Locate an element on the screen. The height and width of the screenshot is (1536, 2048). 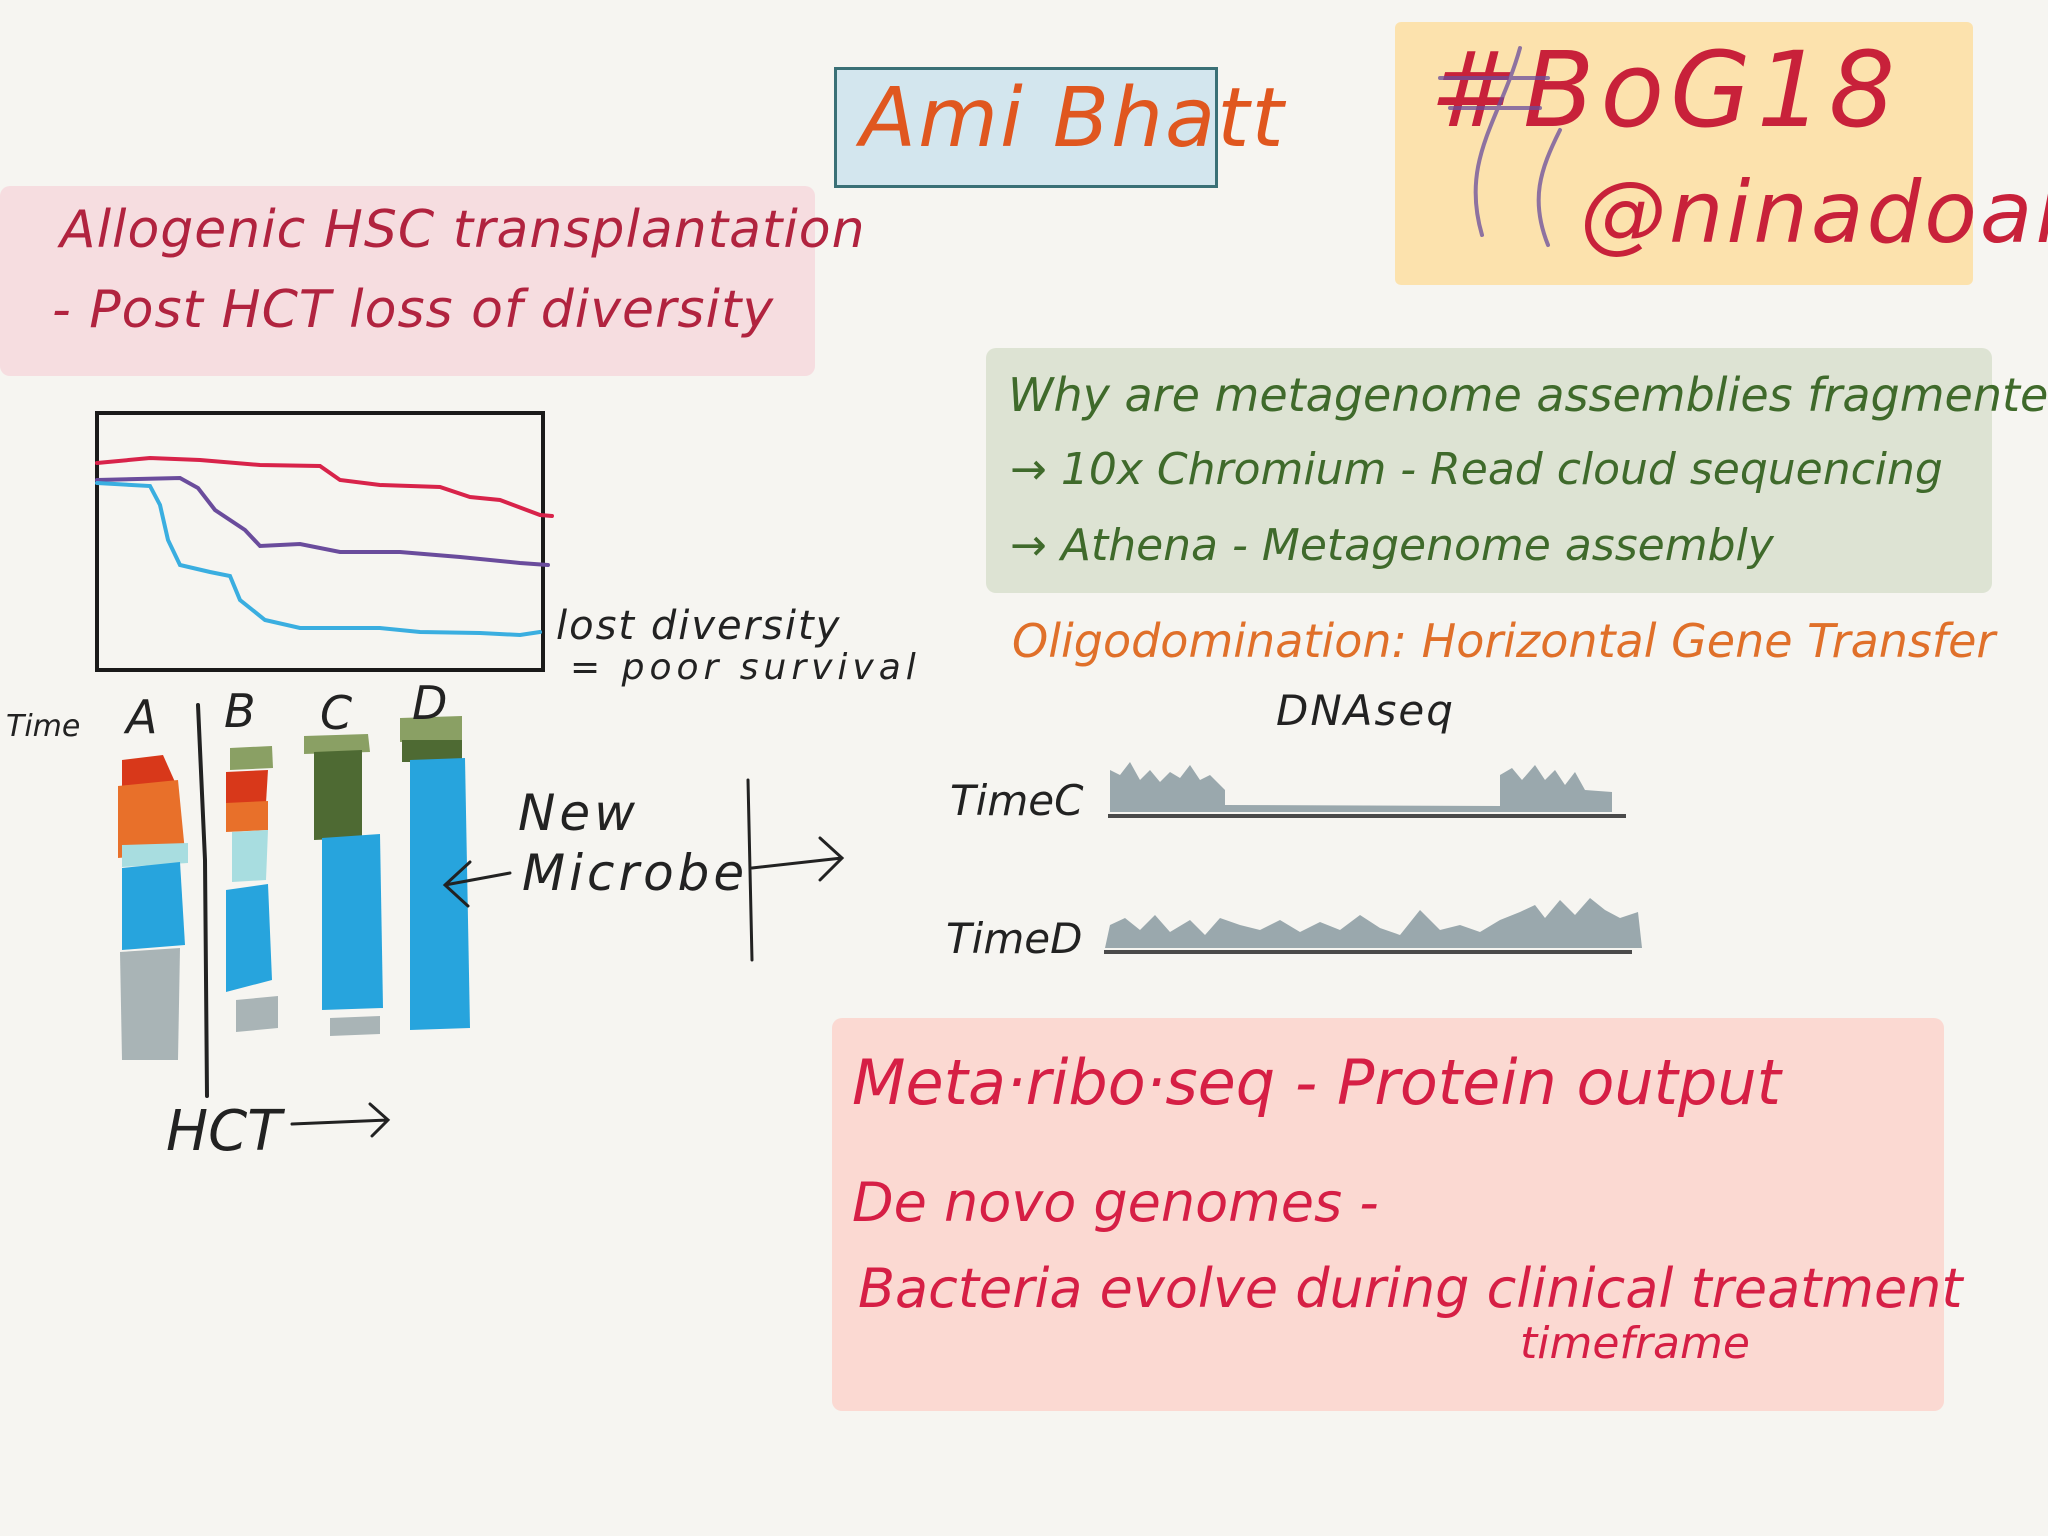
timepoint-label-a: A is located at coordinates (142, 717).